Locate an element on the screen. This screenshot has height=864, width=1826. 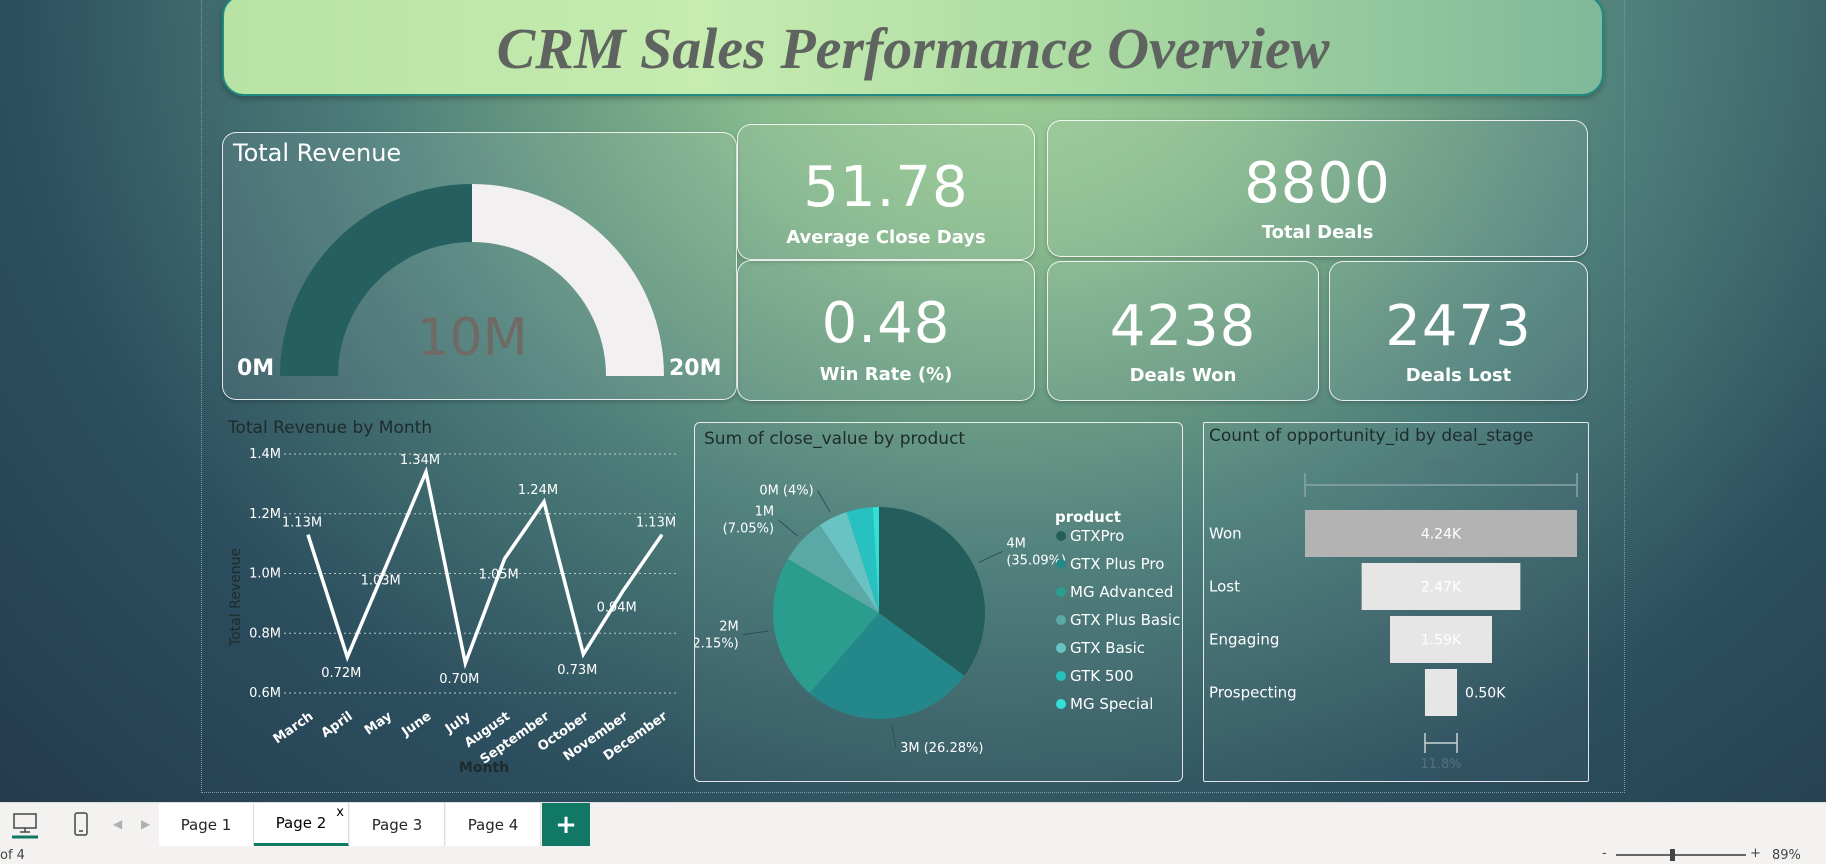
legend-item: GTX Plus Basic is located at coordinates (1125, 620).